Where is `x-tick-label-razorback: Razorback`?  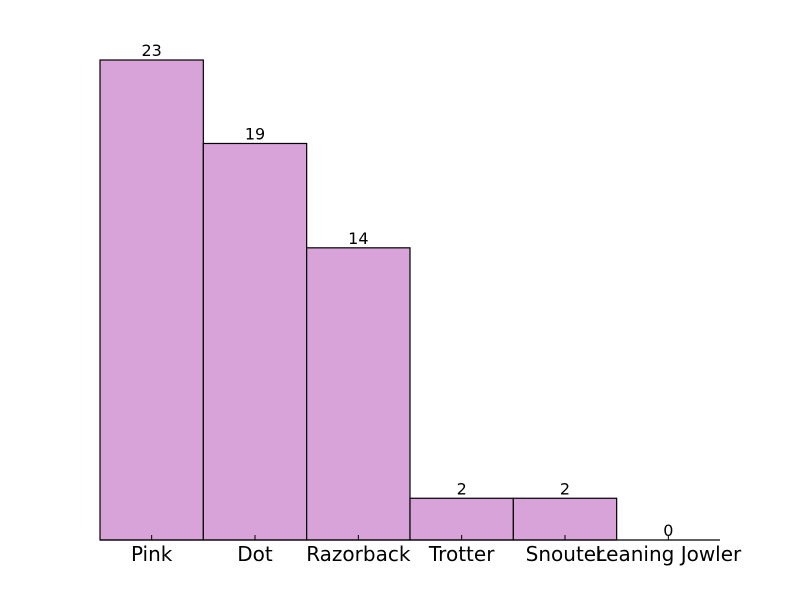
x-tick-label-razorback: Razorback is located at coordinates (358, 554).